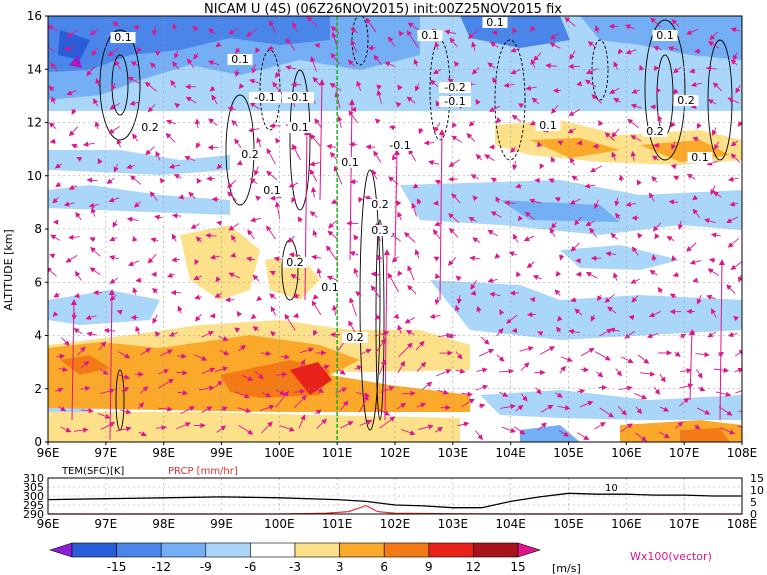 The image size is (767, 575). I want to click on x-tick-label: 107E, so click(684, 524).